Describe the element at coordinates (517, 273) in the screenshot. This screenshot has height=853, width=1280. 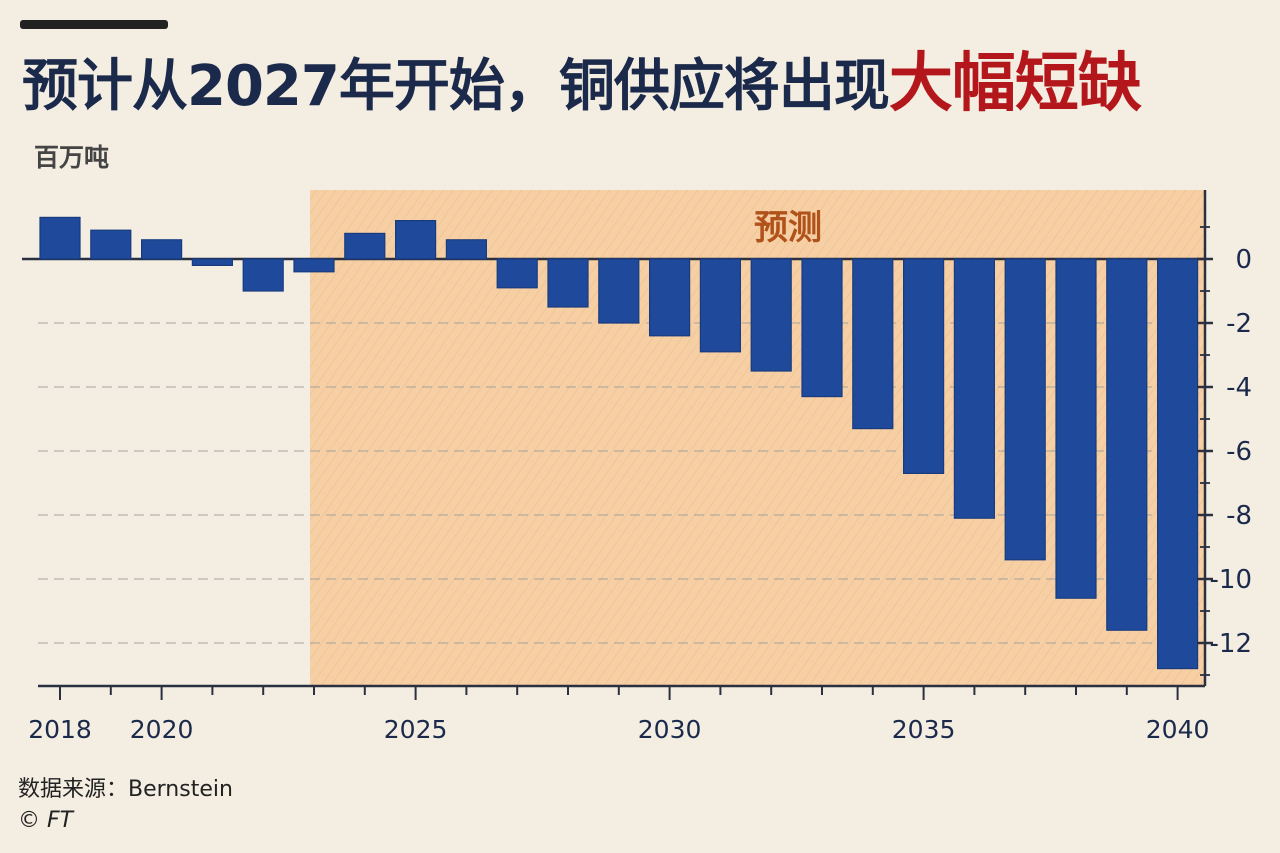
I see `bar-2027` at that location.